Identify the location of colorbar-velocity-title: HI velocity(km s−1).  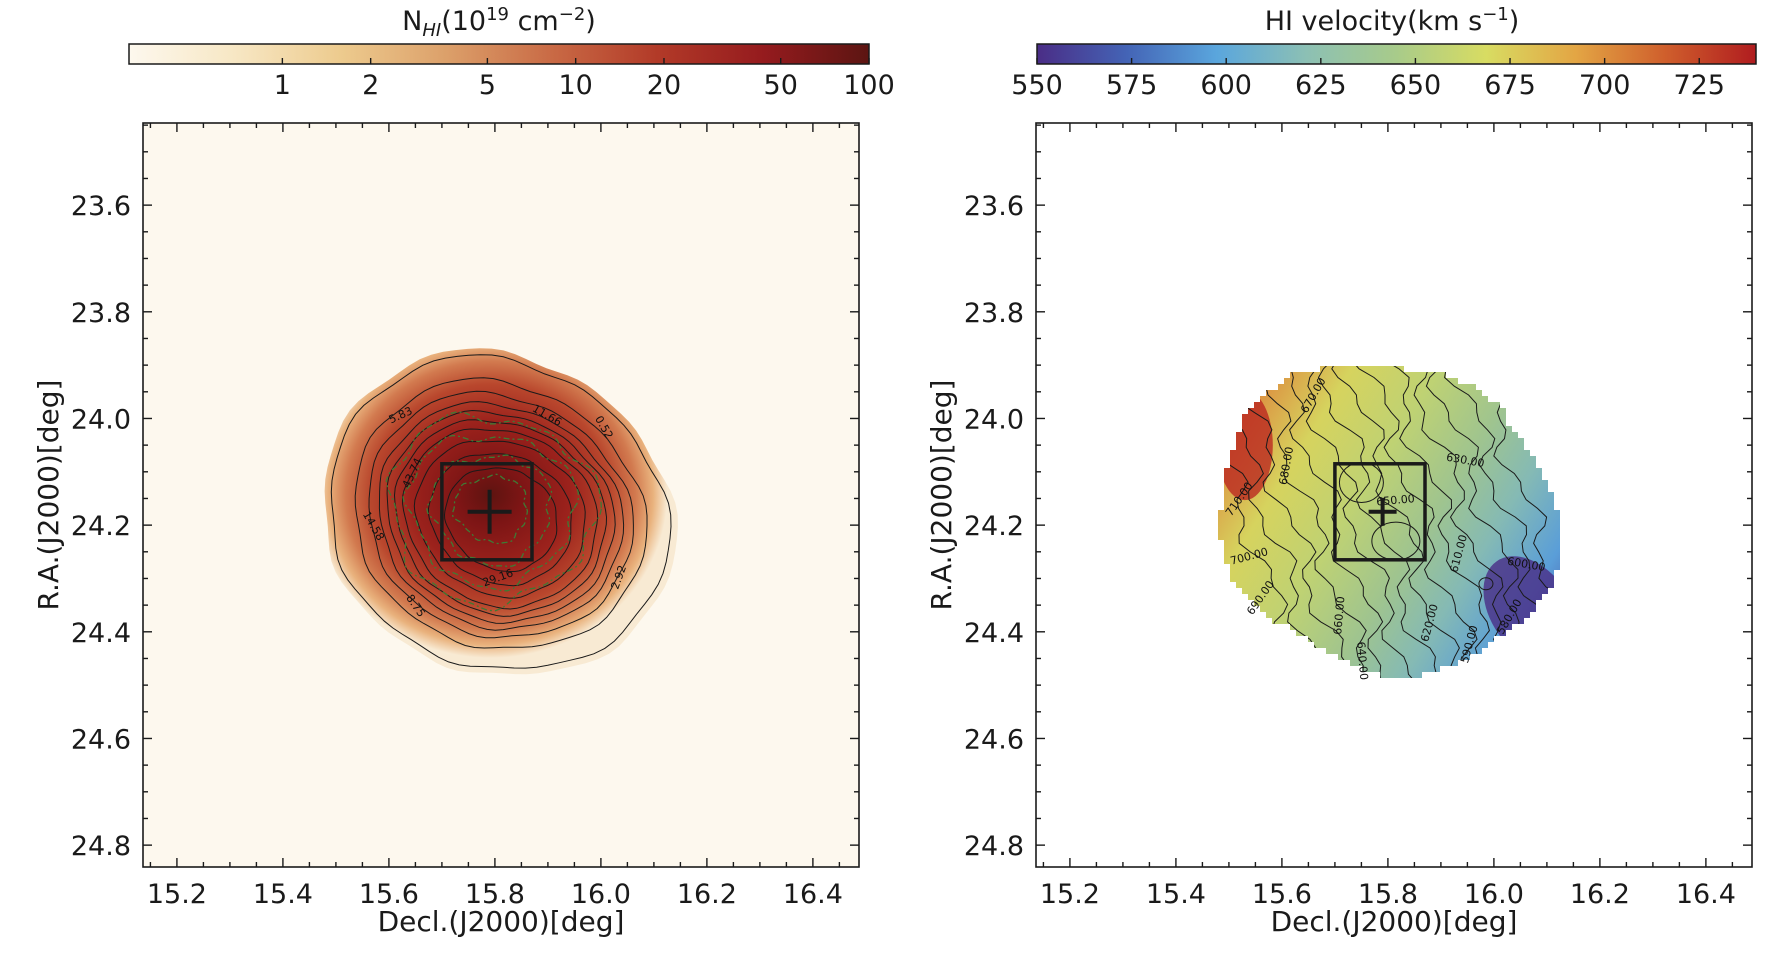
(1392, 20).